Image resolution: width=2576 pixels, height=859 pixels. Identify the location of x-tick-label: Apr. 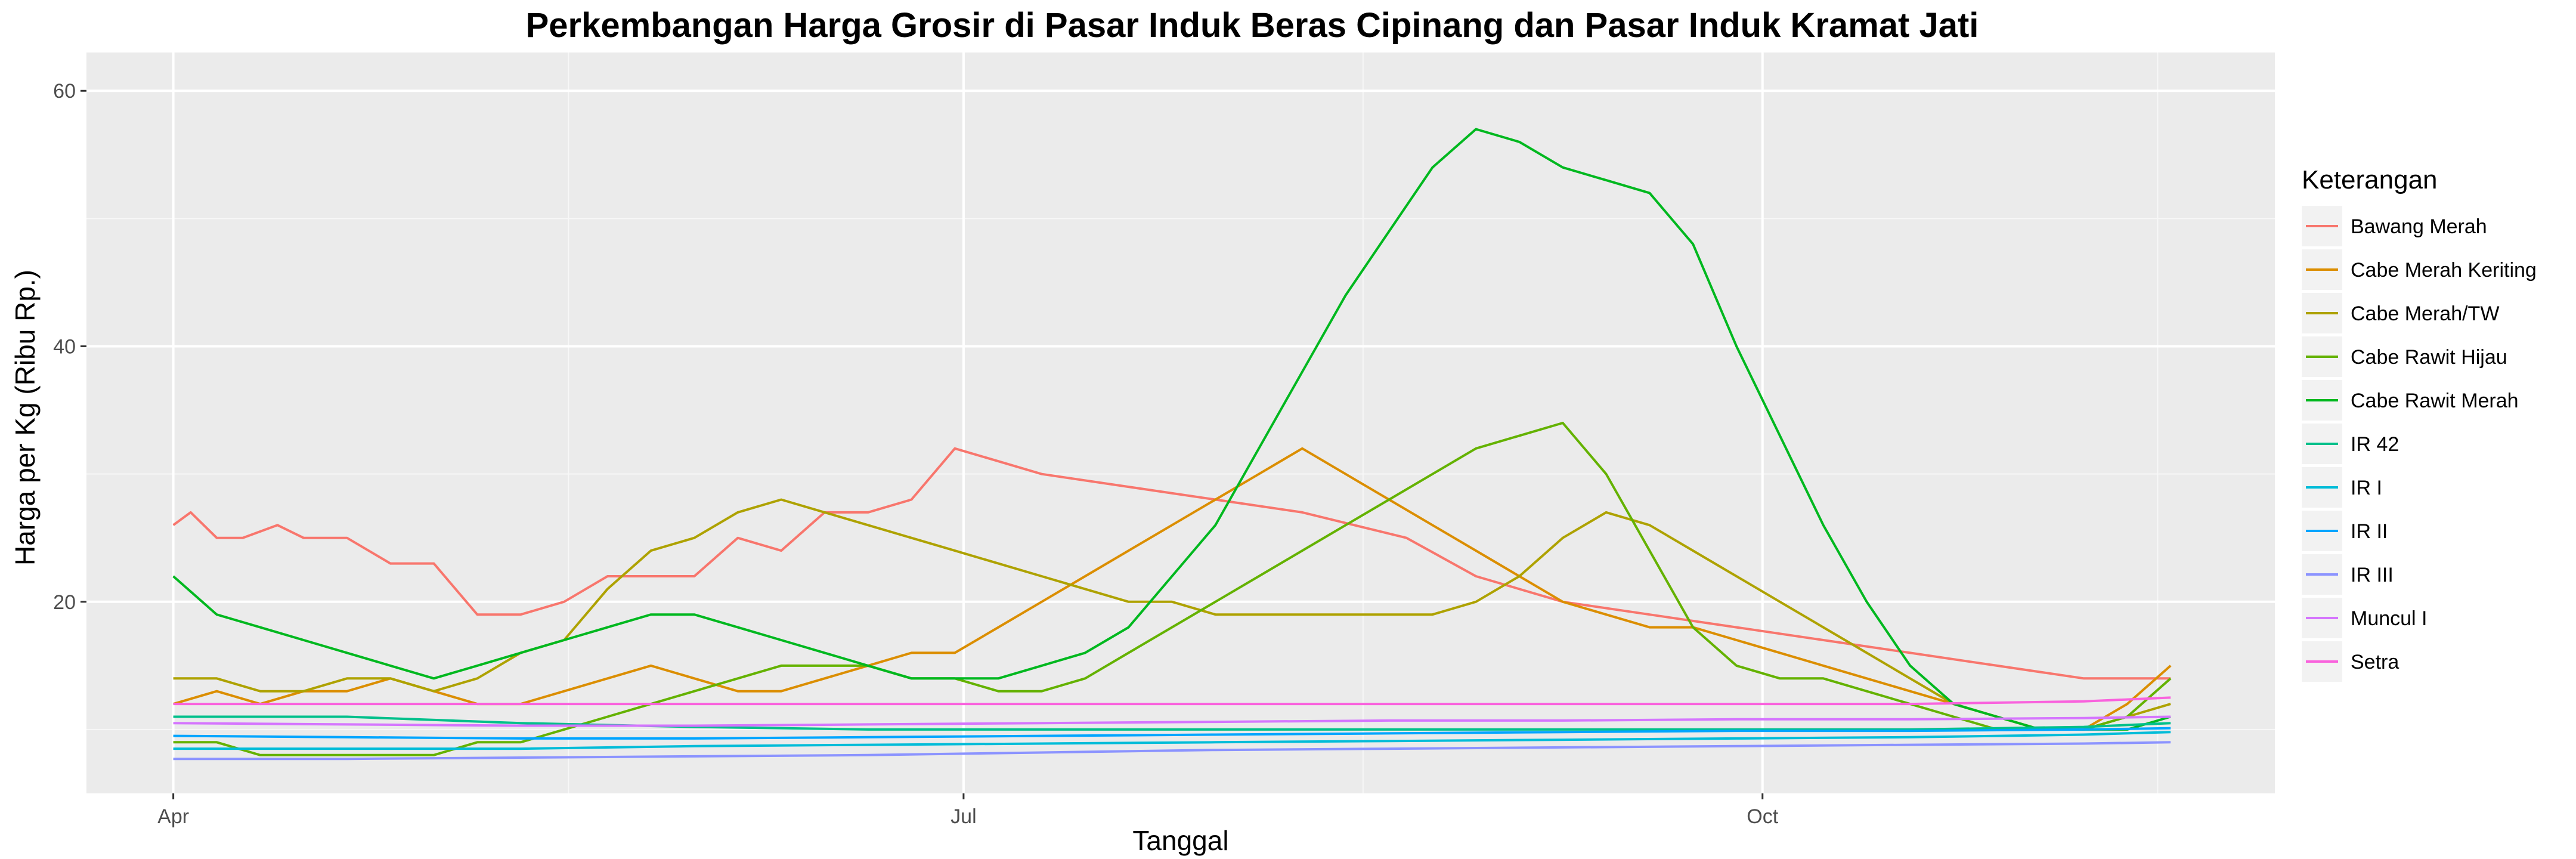
(173, 816).